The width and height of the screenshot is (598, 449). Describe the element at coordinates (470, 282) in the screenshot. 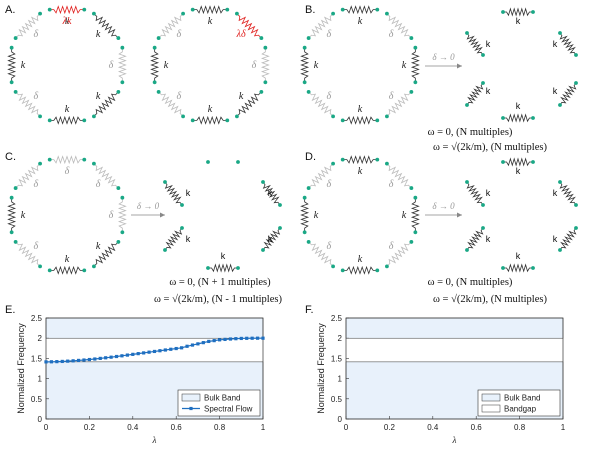

I see `note-d-zero: ω = 0, (N multiples)` at that location.